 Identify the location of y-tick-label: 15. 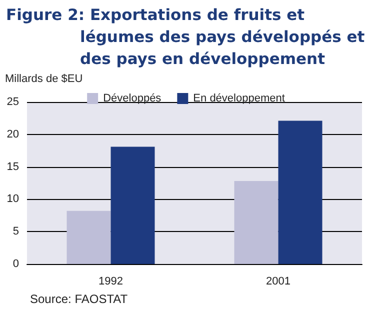
(12, 166).